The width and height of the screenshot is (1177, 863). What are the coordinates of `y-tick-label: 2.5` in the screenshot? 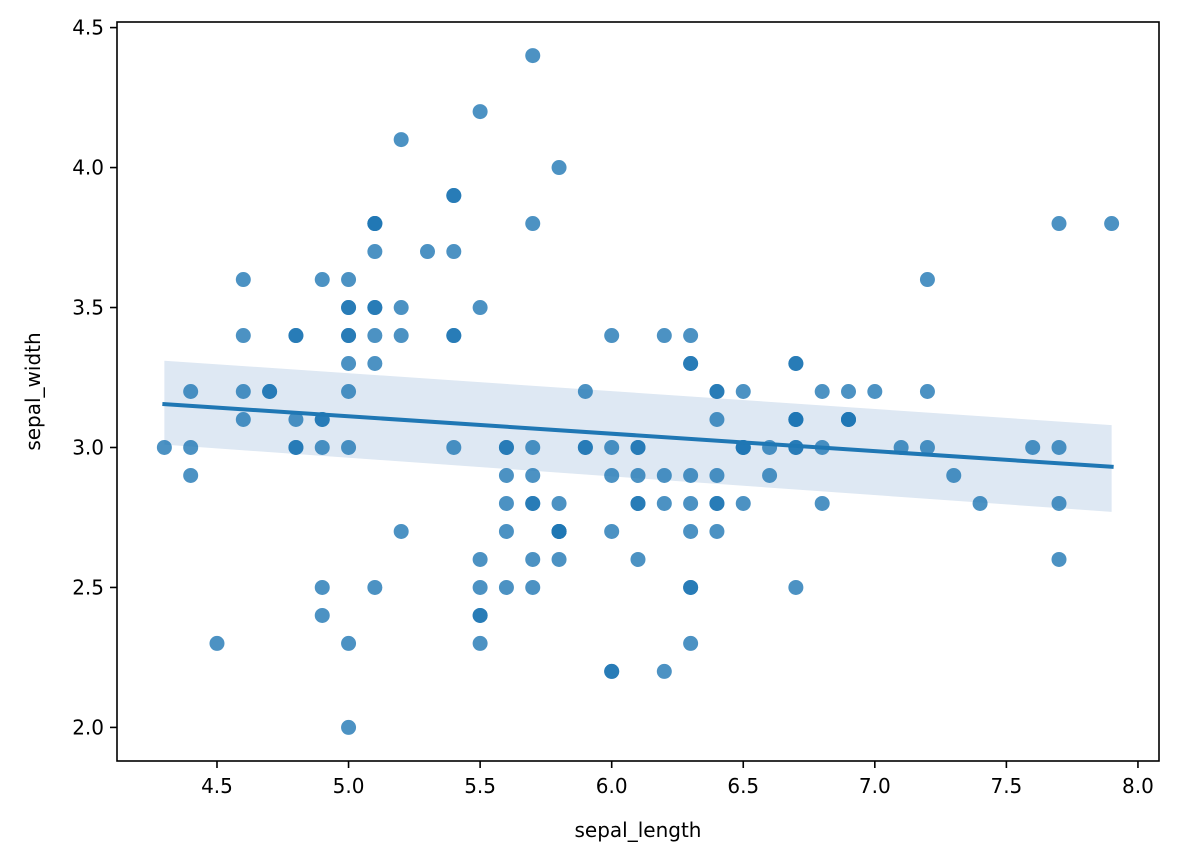 It's located at (88, 587).